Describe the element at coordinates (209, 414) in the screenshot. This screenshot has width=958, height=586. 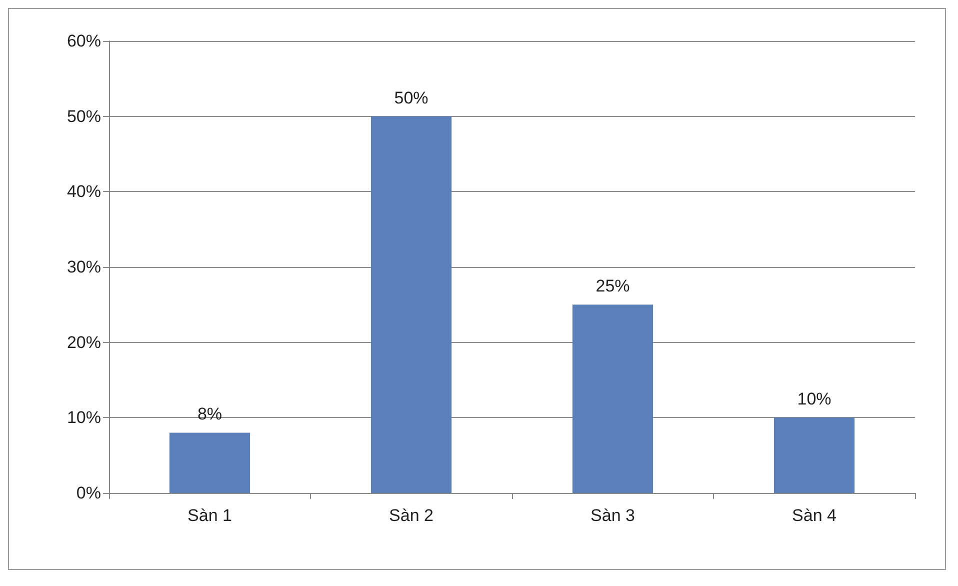
I see `data-label: 8%` at that location.